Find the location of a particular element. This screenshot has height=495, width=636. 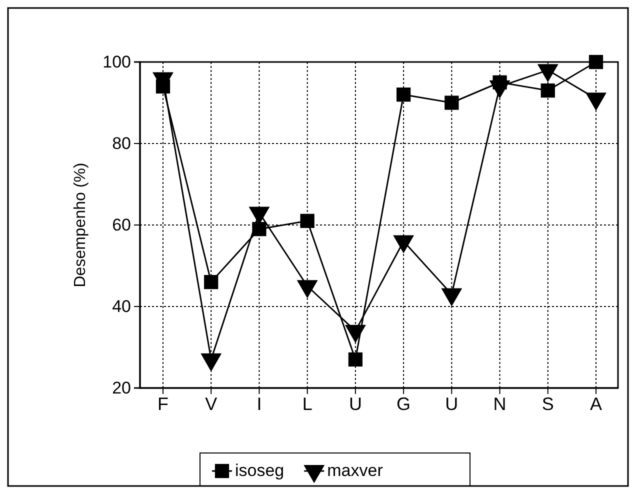

x-tick-label: V is located at coordinates (211, 404).